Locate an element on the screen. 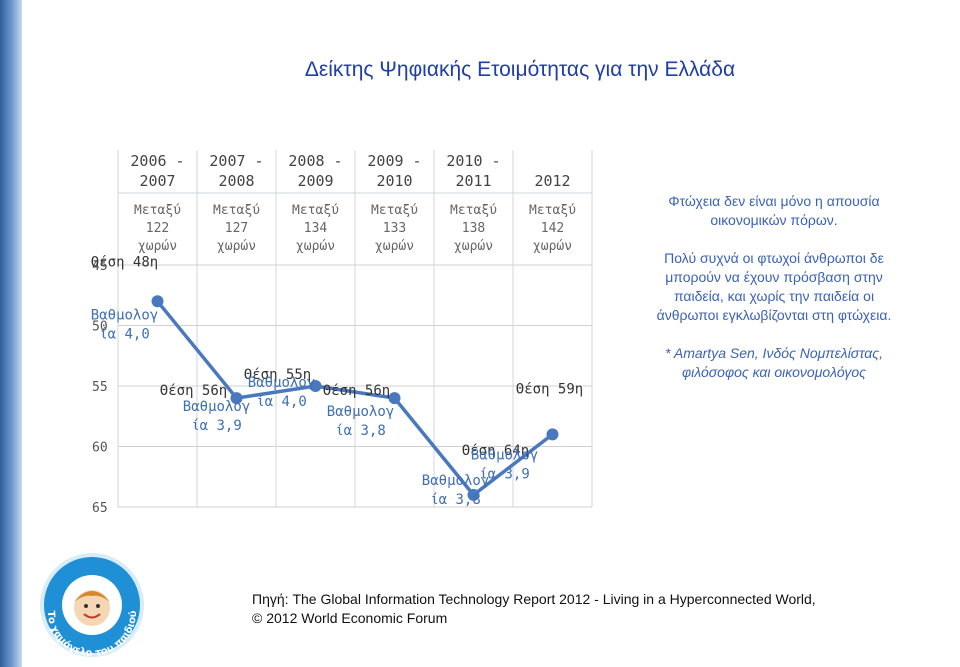 This screenshot has width=960, height=667. quote-line: Πολύ συχνά οι φτωχοί άνθρωποι δε is located at coordinates (774, 258).